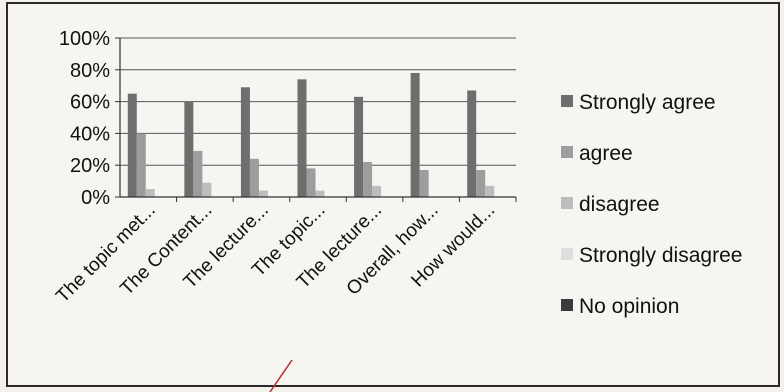 The width and height of the screenshot is (784, 392). I want to click on y-tick-label: 0%, so click(95, 198).